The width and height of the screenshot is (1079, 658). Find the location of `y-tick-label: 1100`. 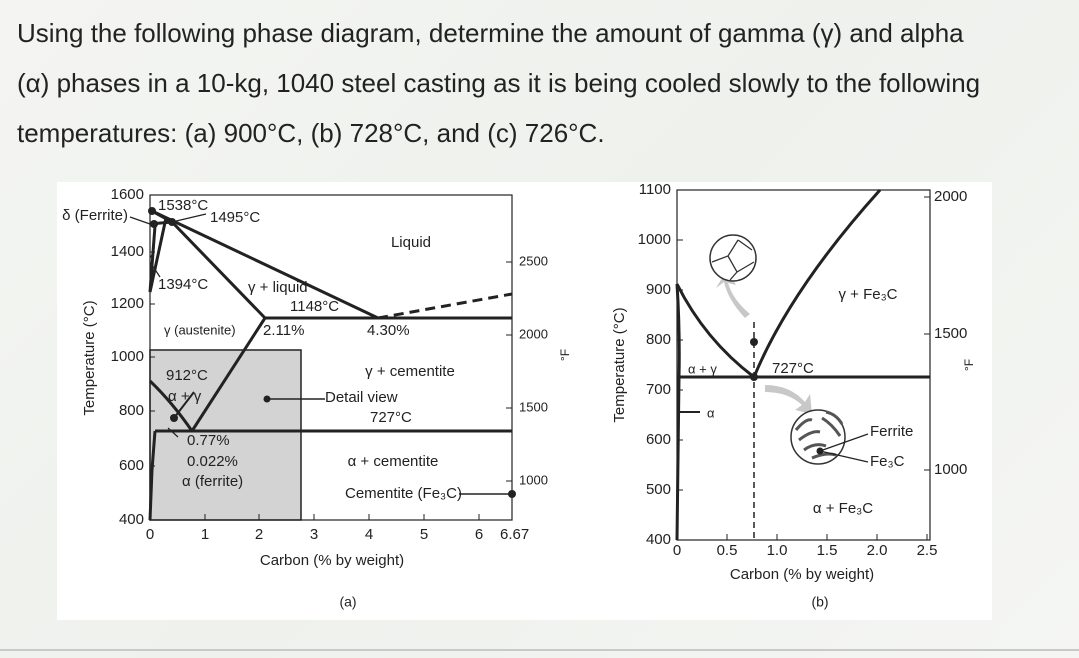

y-tick-label: 1100 is located at coordinates (655, 190).